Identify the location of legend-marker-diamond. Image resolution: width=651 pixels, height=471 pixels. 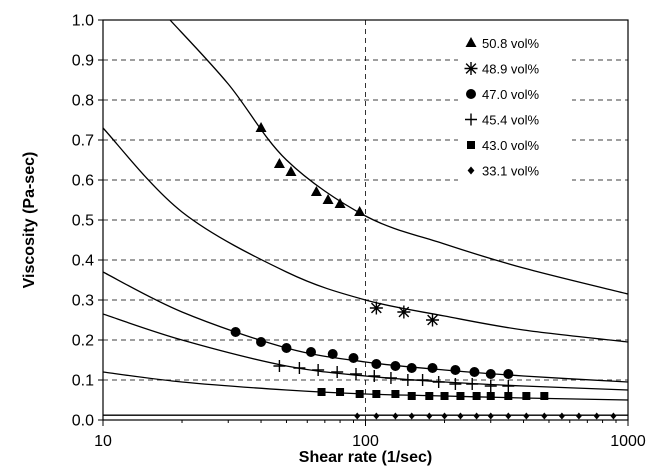
(471, 170).